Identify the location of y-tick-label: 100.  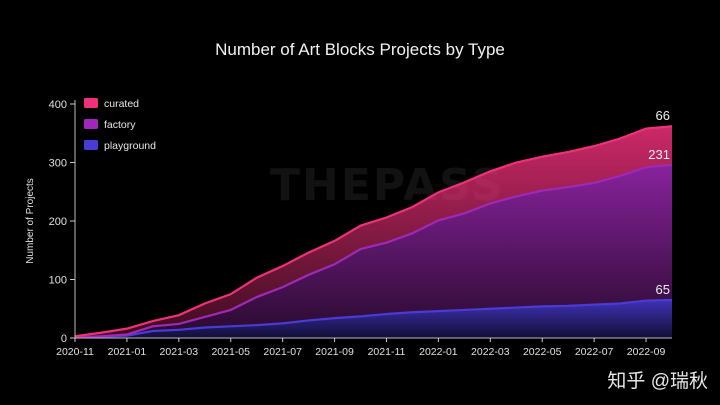
(58, 281).